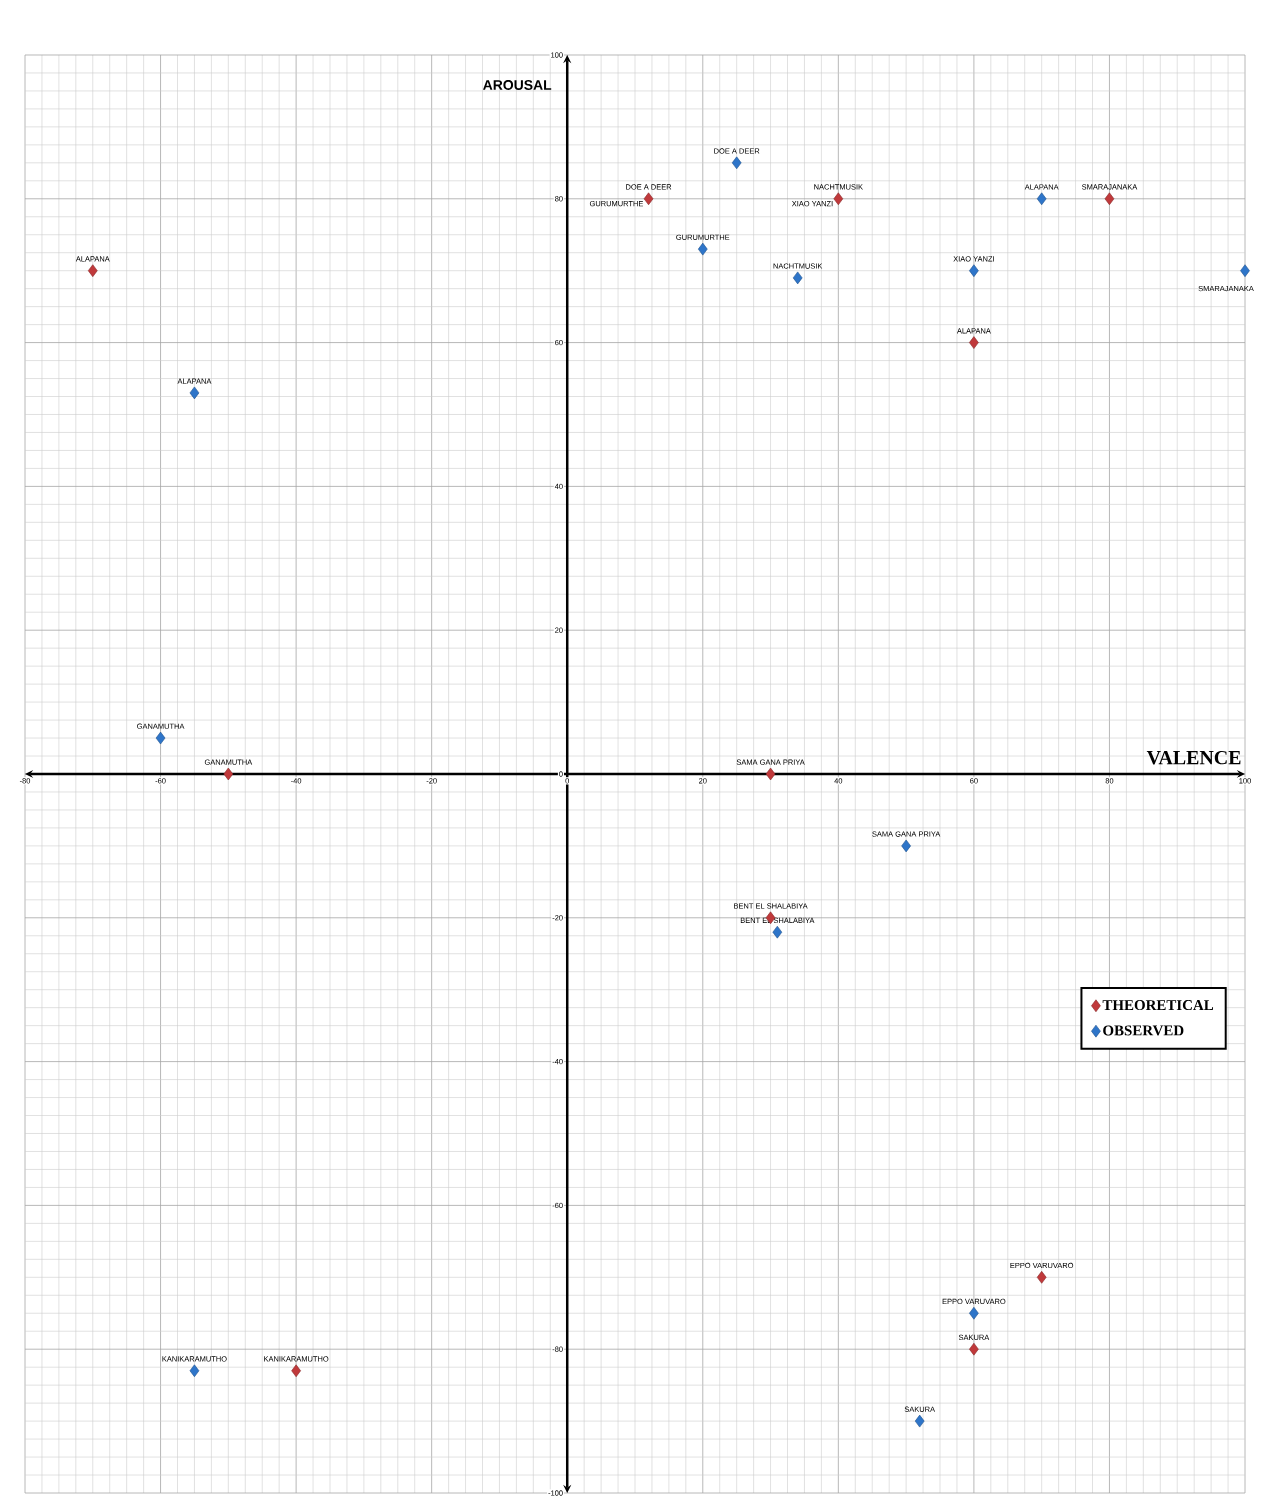 Image resolution: width=1279 pixels, height=1503 pixels. I want to click on y-axis-title: AROUSAL, so click(517, 85).